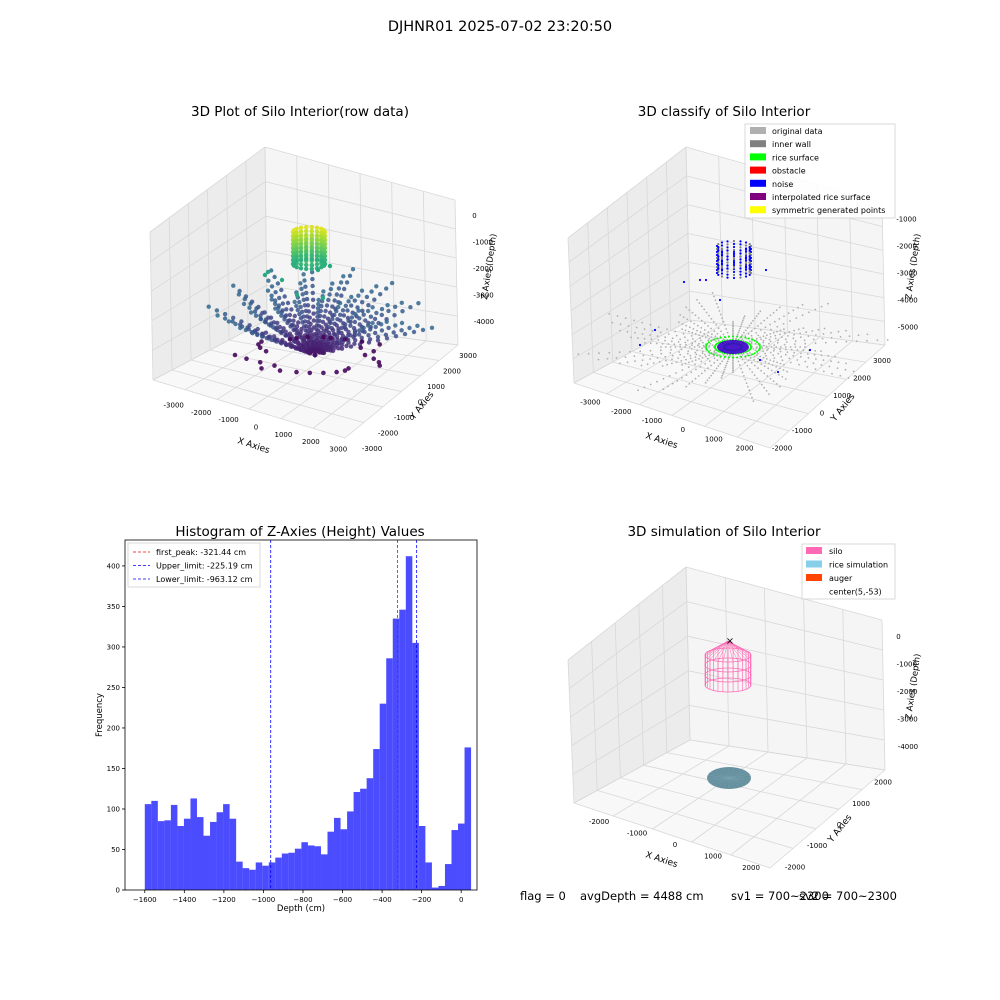 This screenshot has height=1000, width=1000. I want to click on noise-point, so click(655, 330).